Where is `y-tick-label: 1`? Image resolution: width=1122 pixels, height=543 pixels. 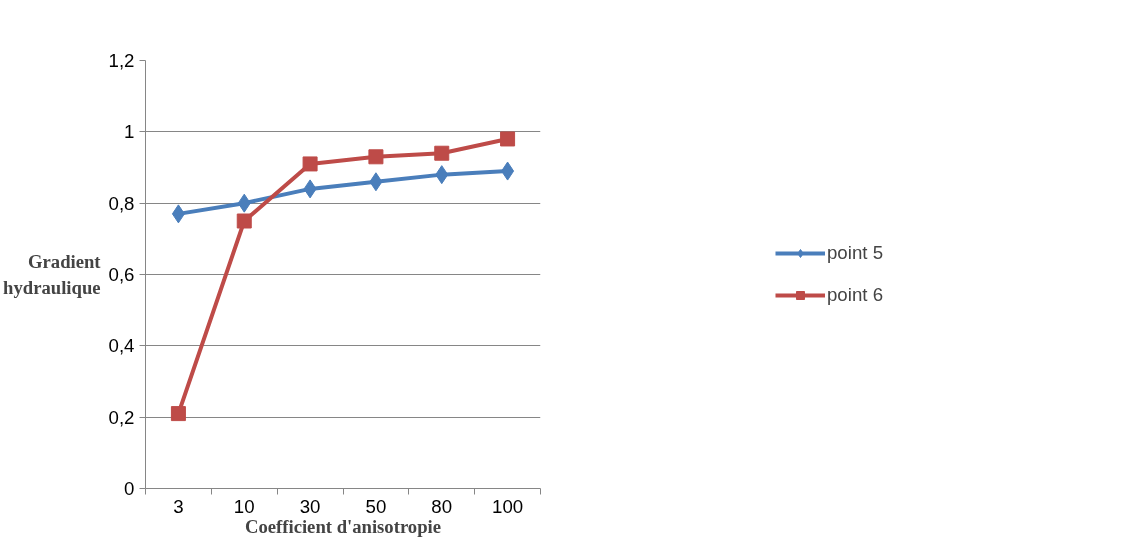
y-tick-label: 1 is located at coordinates (129, 132).